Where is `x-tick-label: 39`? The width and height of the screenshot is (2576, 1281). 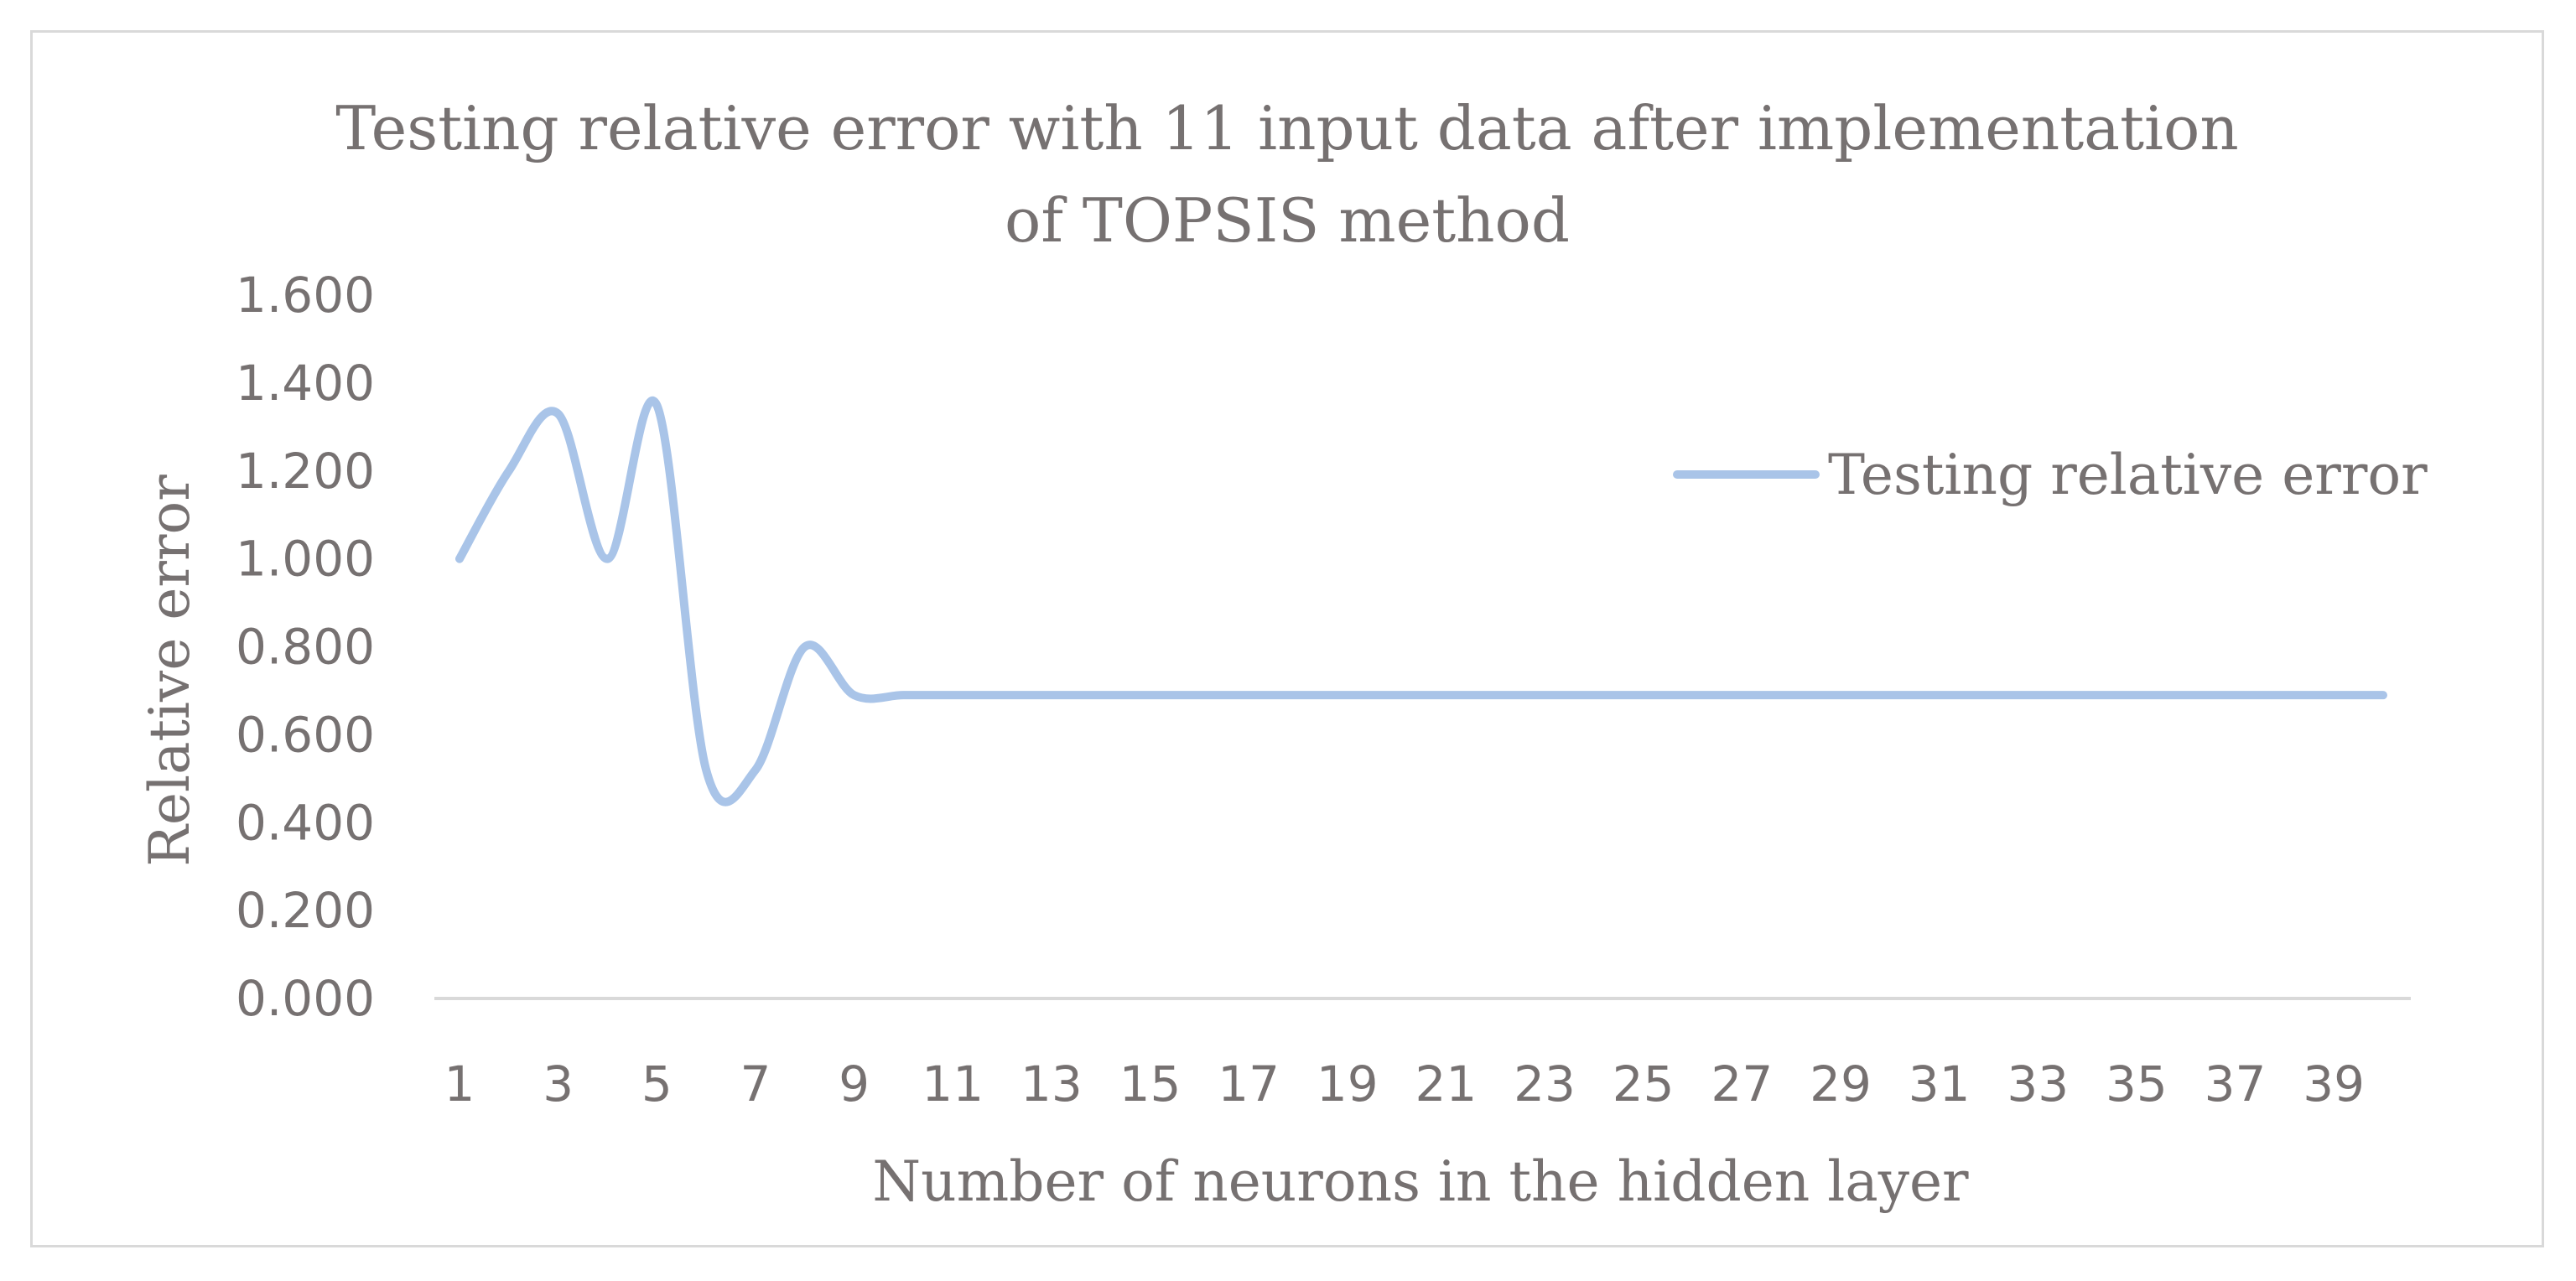
x-tick-label: 39 is located at coordinates (2334, 1083).